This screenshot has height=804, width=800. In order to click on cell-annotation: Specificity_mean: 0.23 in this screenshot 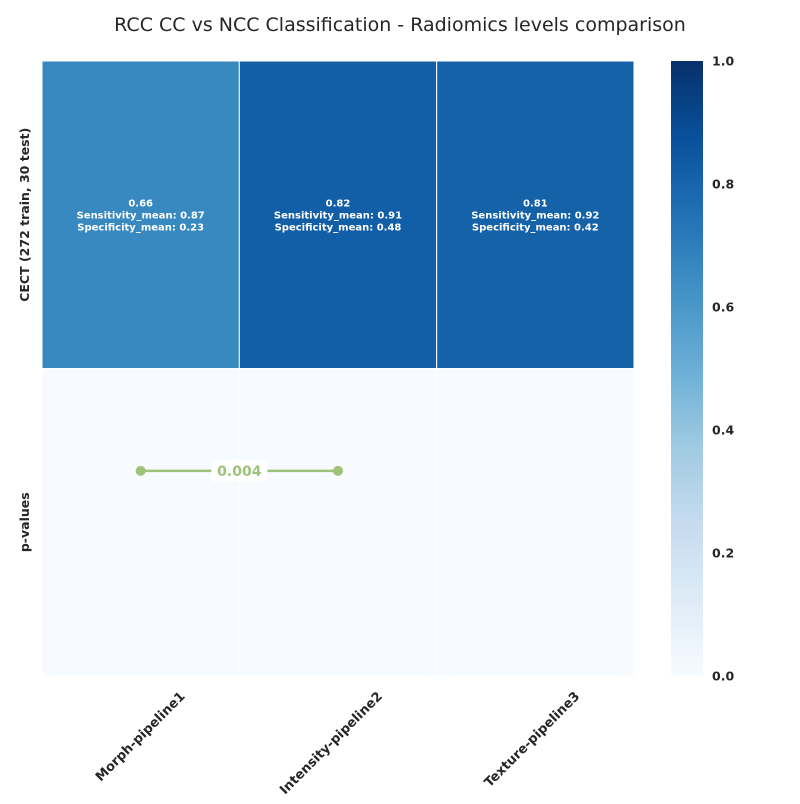, I will do `click(140, 227)`.